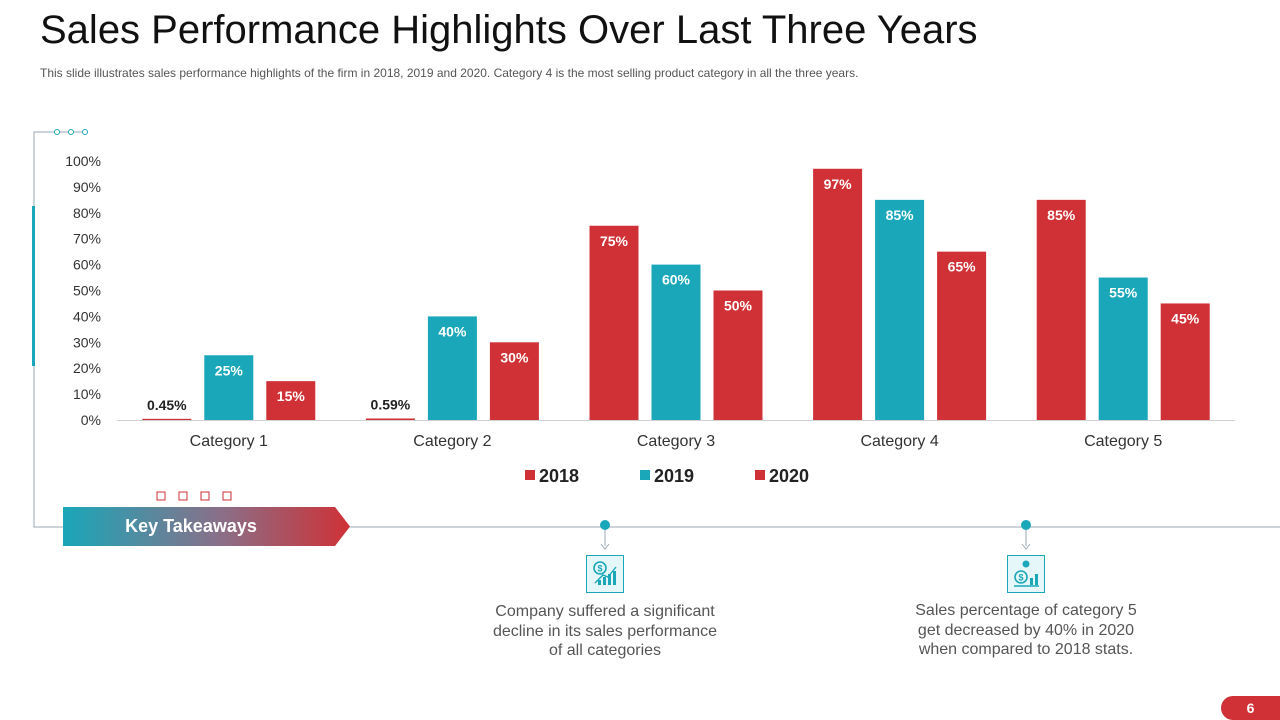  What do you see at coordinates (87, 368) in the screenshot?
I see `y-tick-label: 20%` at bounding box center [87, 368].